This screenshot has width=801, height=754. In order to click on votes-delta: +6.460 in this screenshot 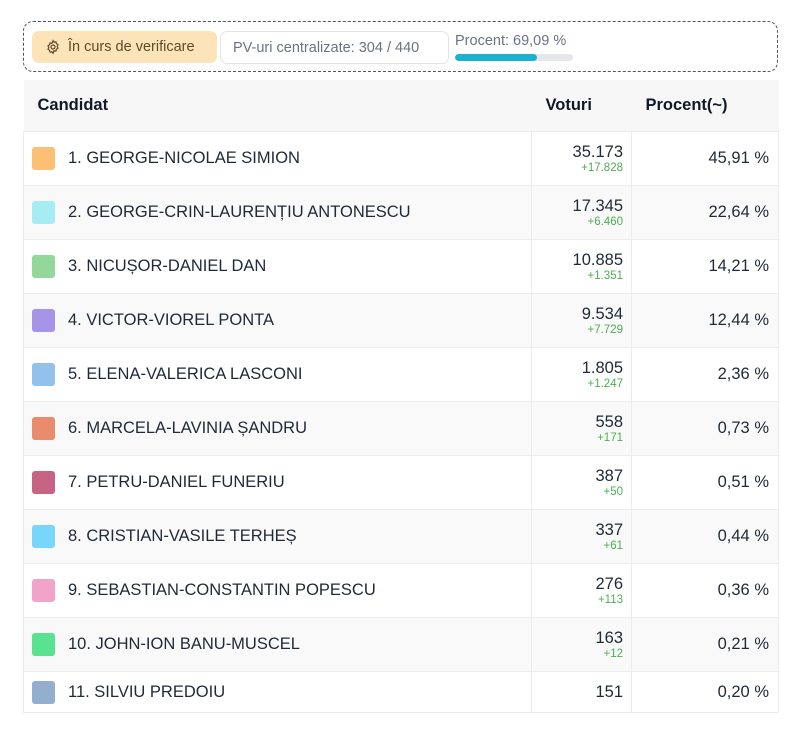, I will do `click(605, 221)`.